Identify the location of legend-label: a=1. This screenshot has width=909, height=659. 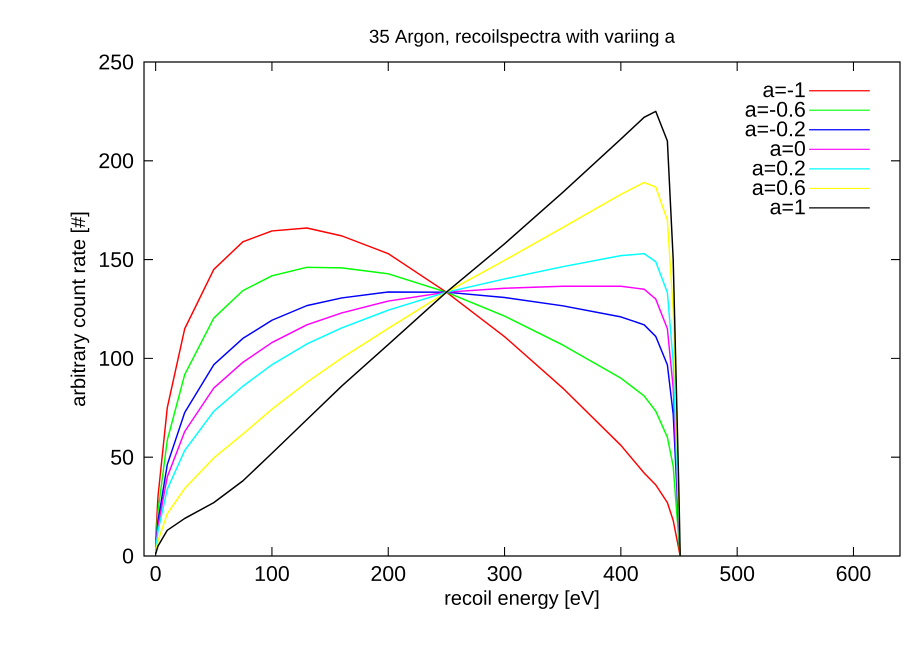
(787, 207).